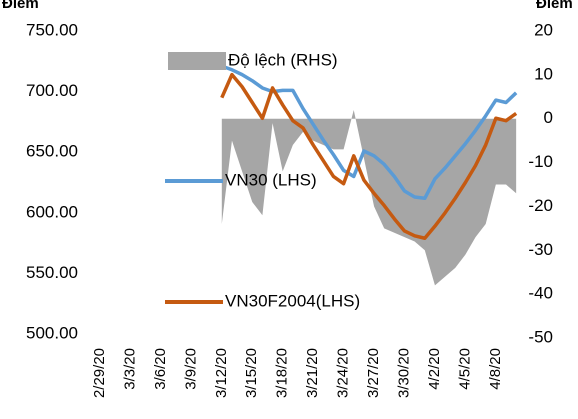 Image resolution: width=578 pixels, height=419 pixels. Describe the element at coordinates (548, 117) in the screenshot. I see `y2-tick-label: 0` at that location.